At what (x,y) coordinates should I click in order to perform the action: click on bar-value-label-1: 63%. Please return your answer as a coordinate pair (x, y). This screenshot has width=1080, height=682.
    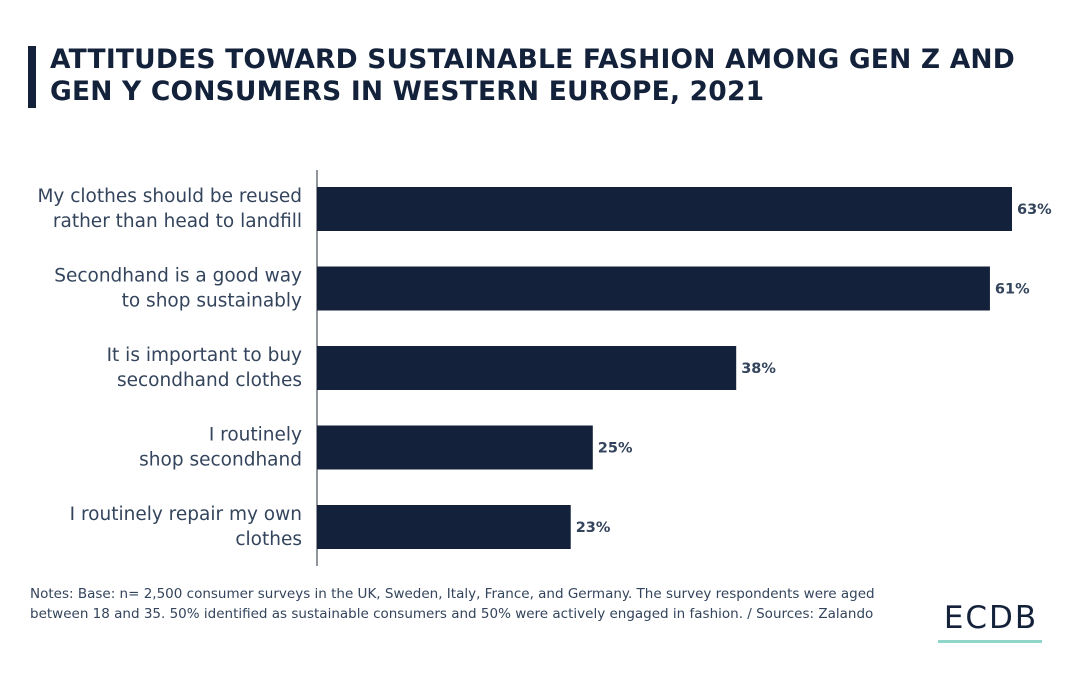
    Looking at the image, I should click on (1034, 210).